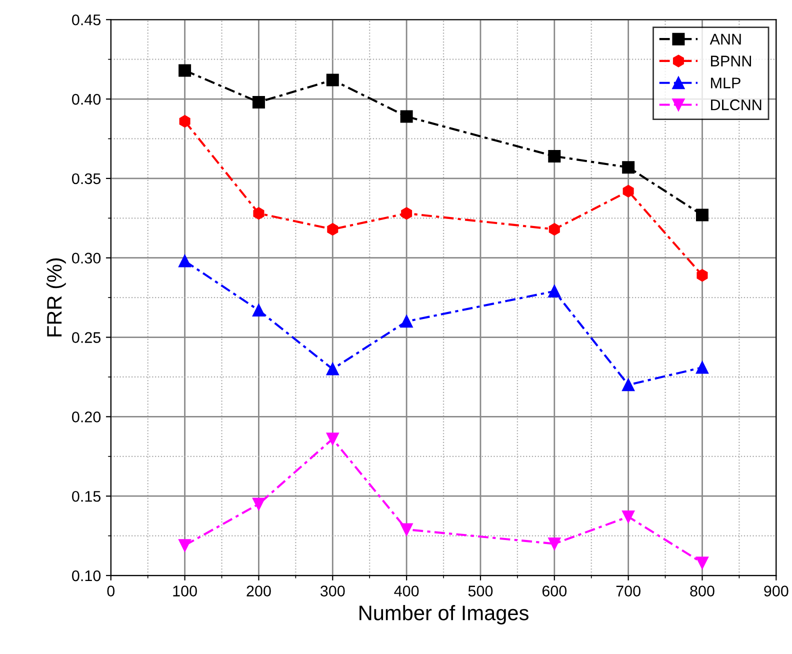 This screenshot has height=654, width=792. I want to click on y-tick-label: 0.35, so click(86, 178).